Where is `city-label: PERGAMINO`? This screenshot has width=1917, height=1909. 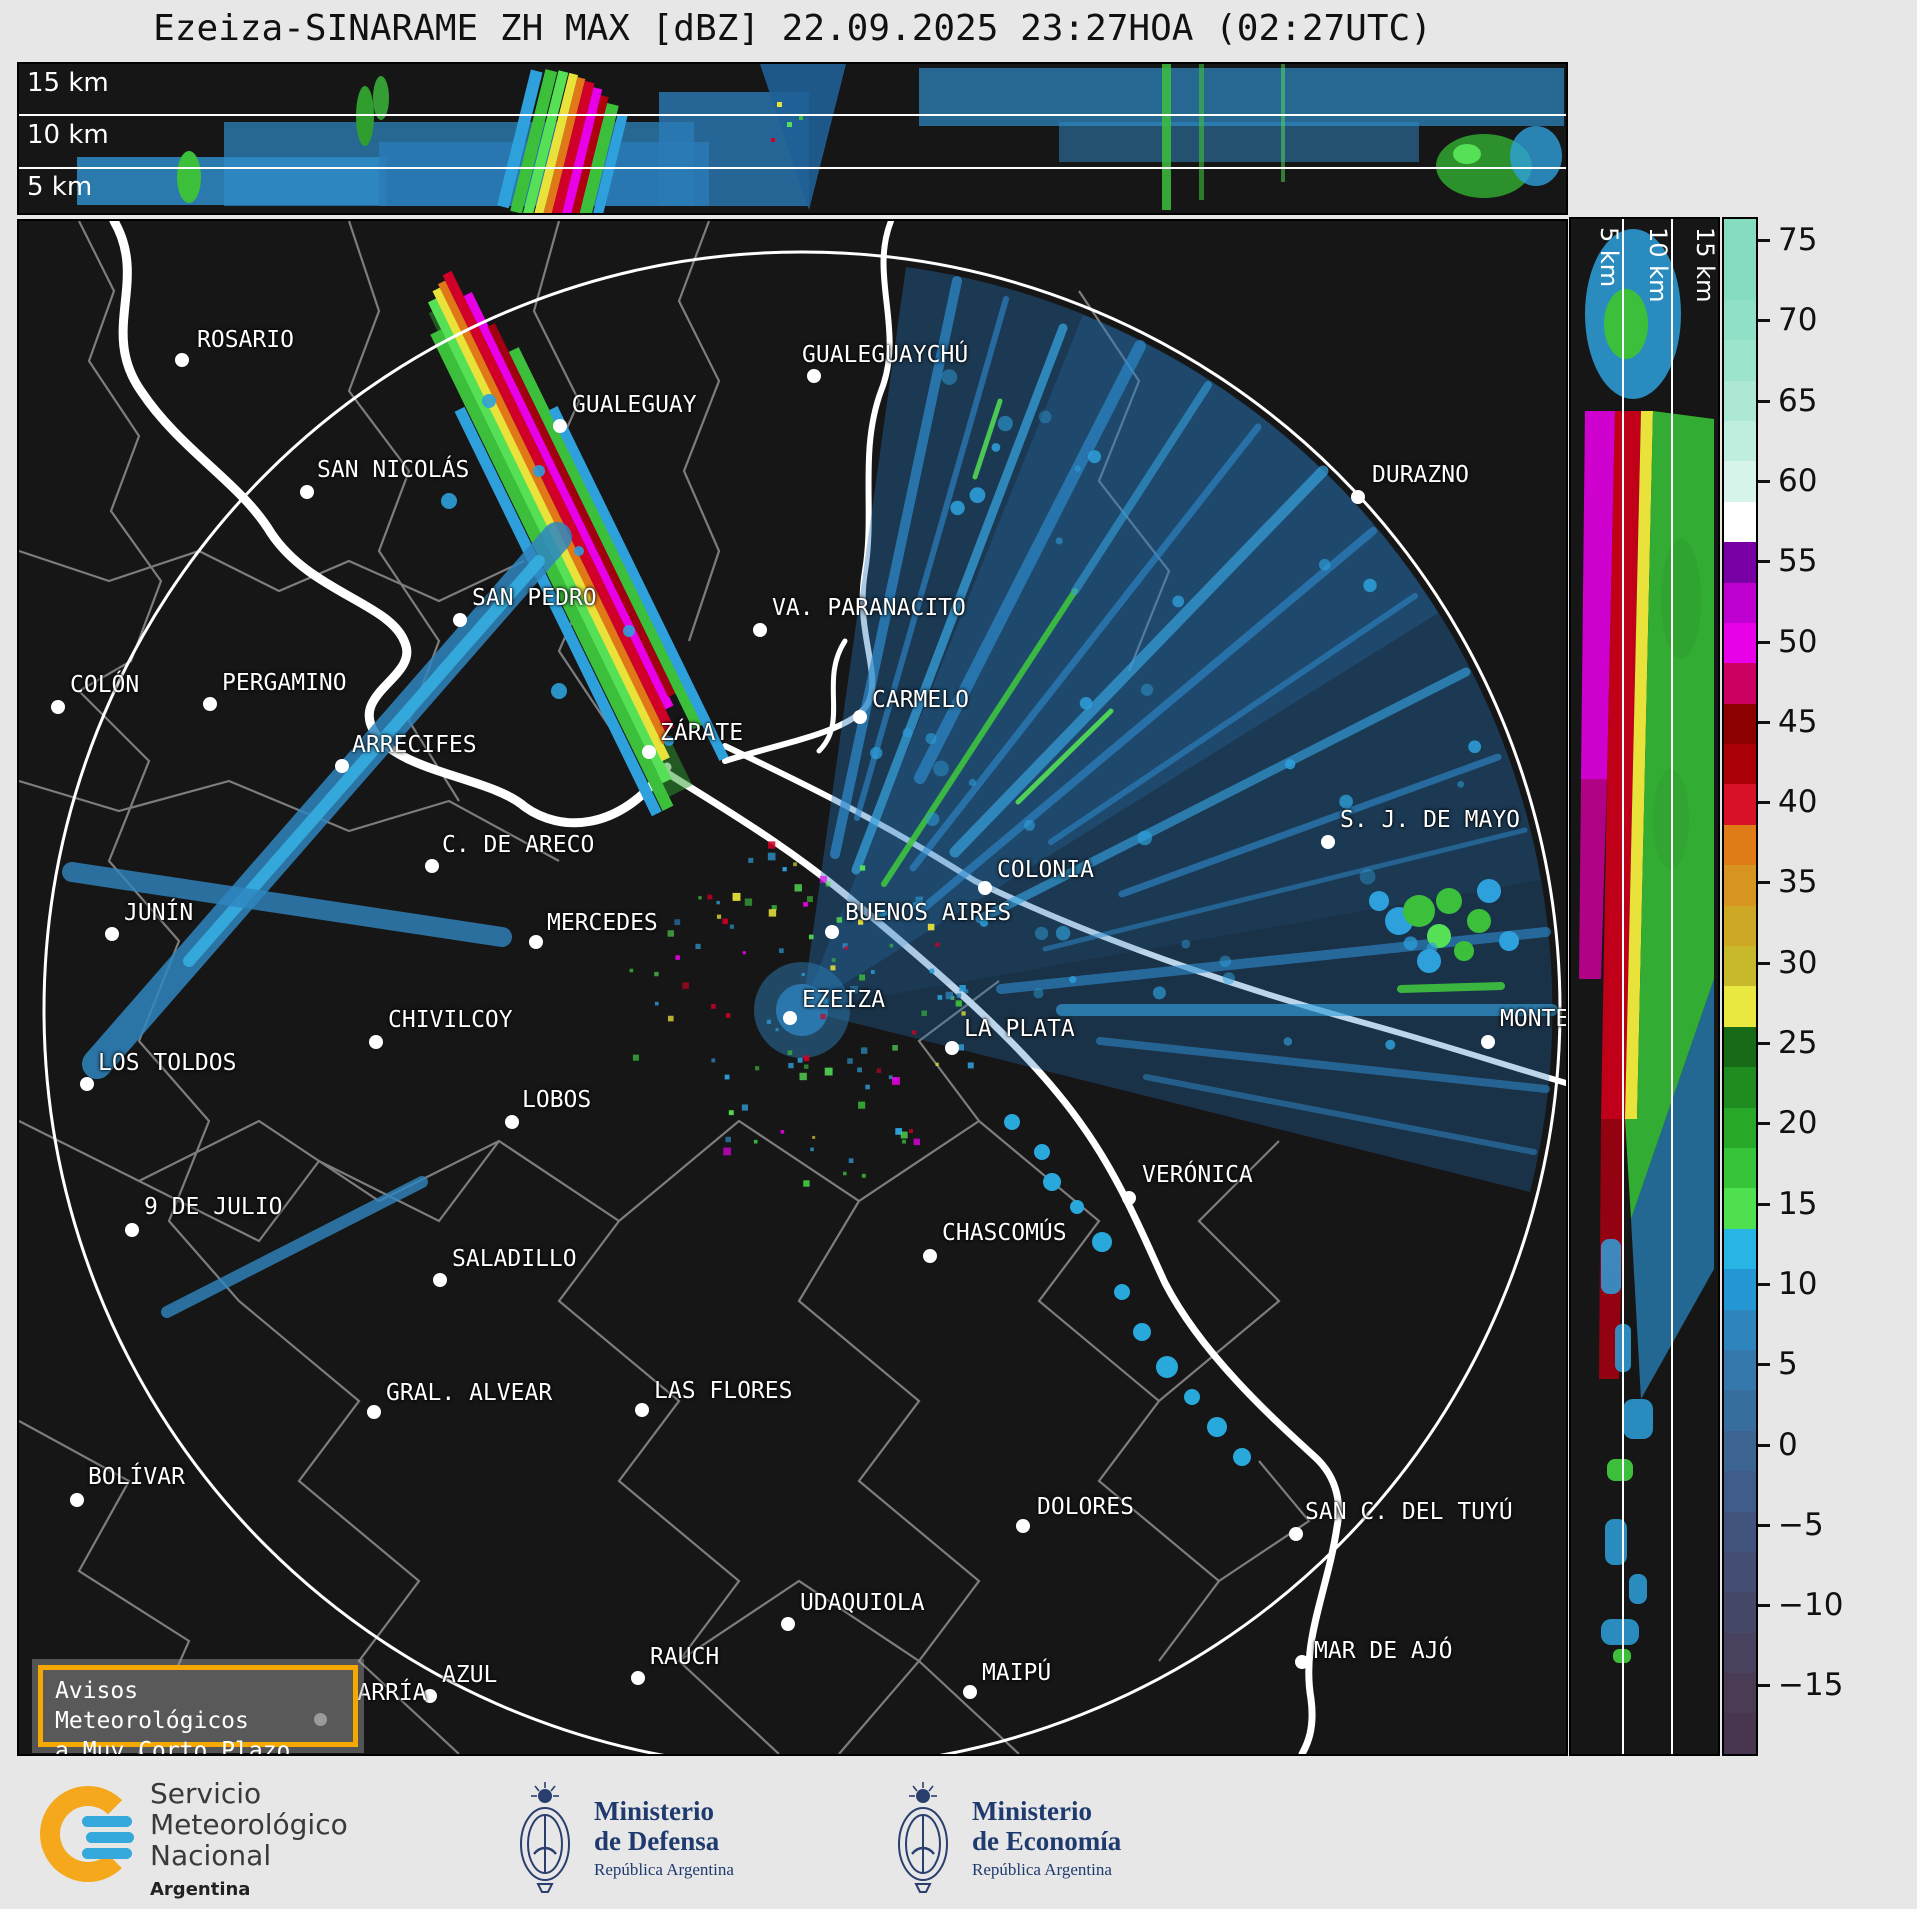 city-label: PERGAMINO is located at coordinates (284, 683).